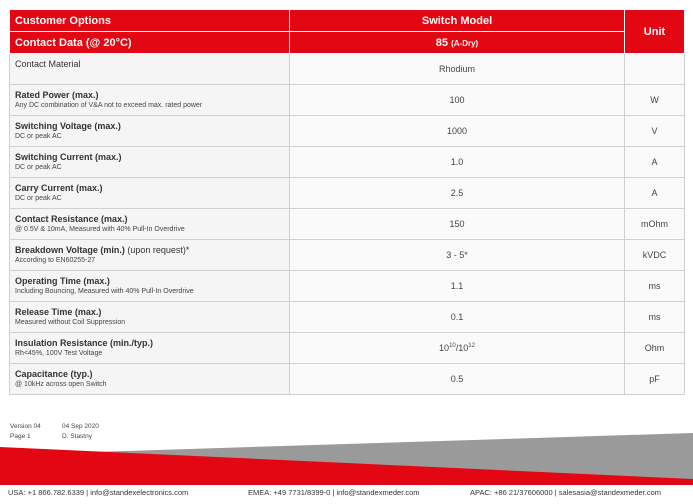 The width and height of the screenshot is (693, 504). What do you see at coordinates (654, 348) in the screenshot?
I see `unit-cell: Ohm` at bounding box center [654, 348].